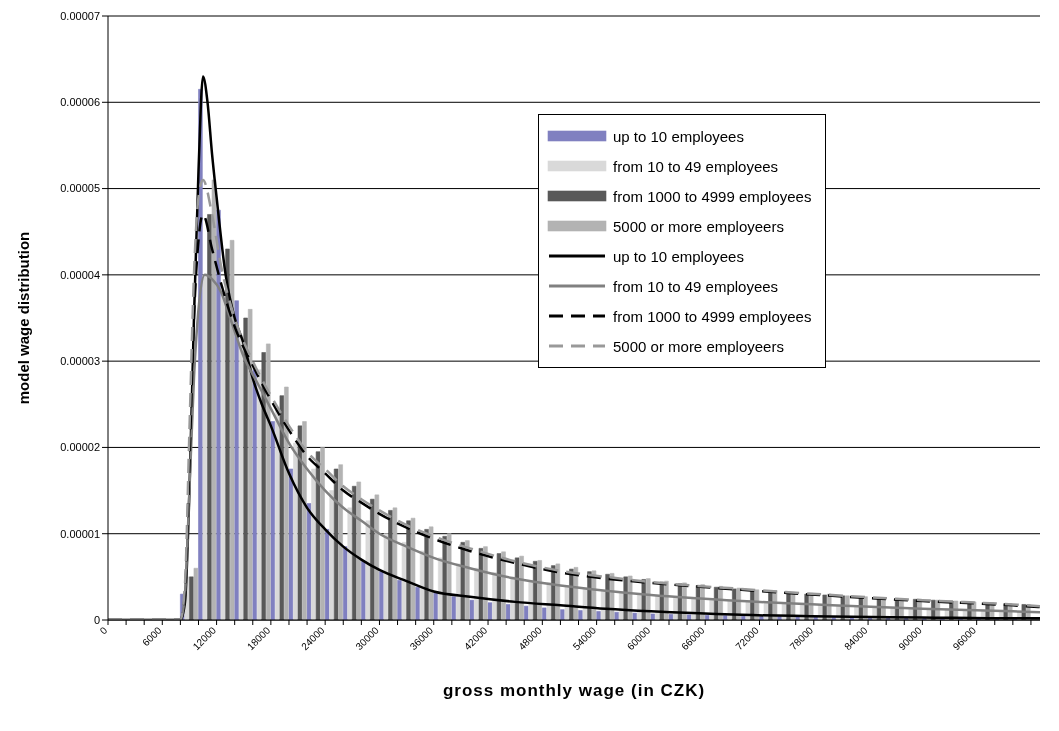 This screenshot has height=731, width=1059. Describe the element at coordinates (80, 15) in the screenshot. I see `y-tick-label: 0.00007` at that location.